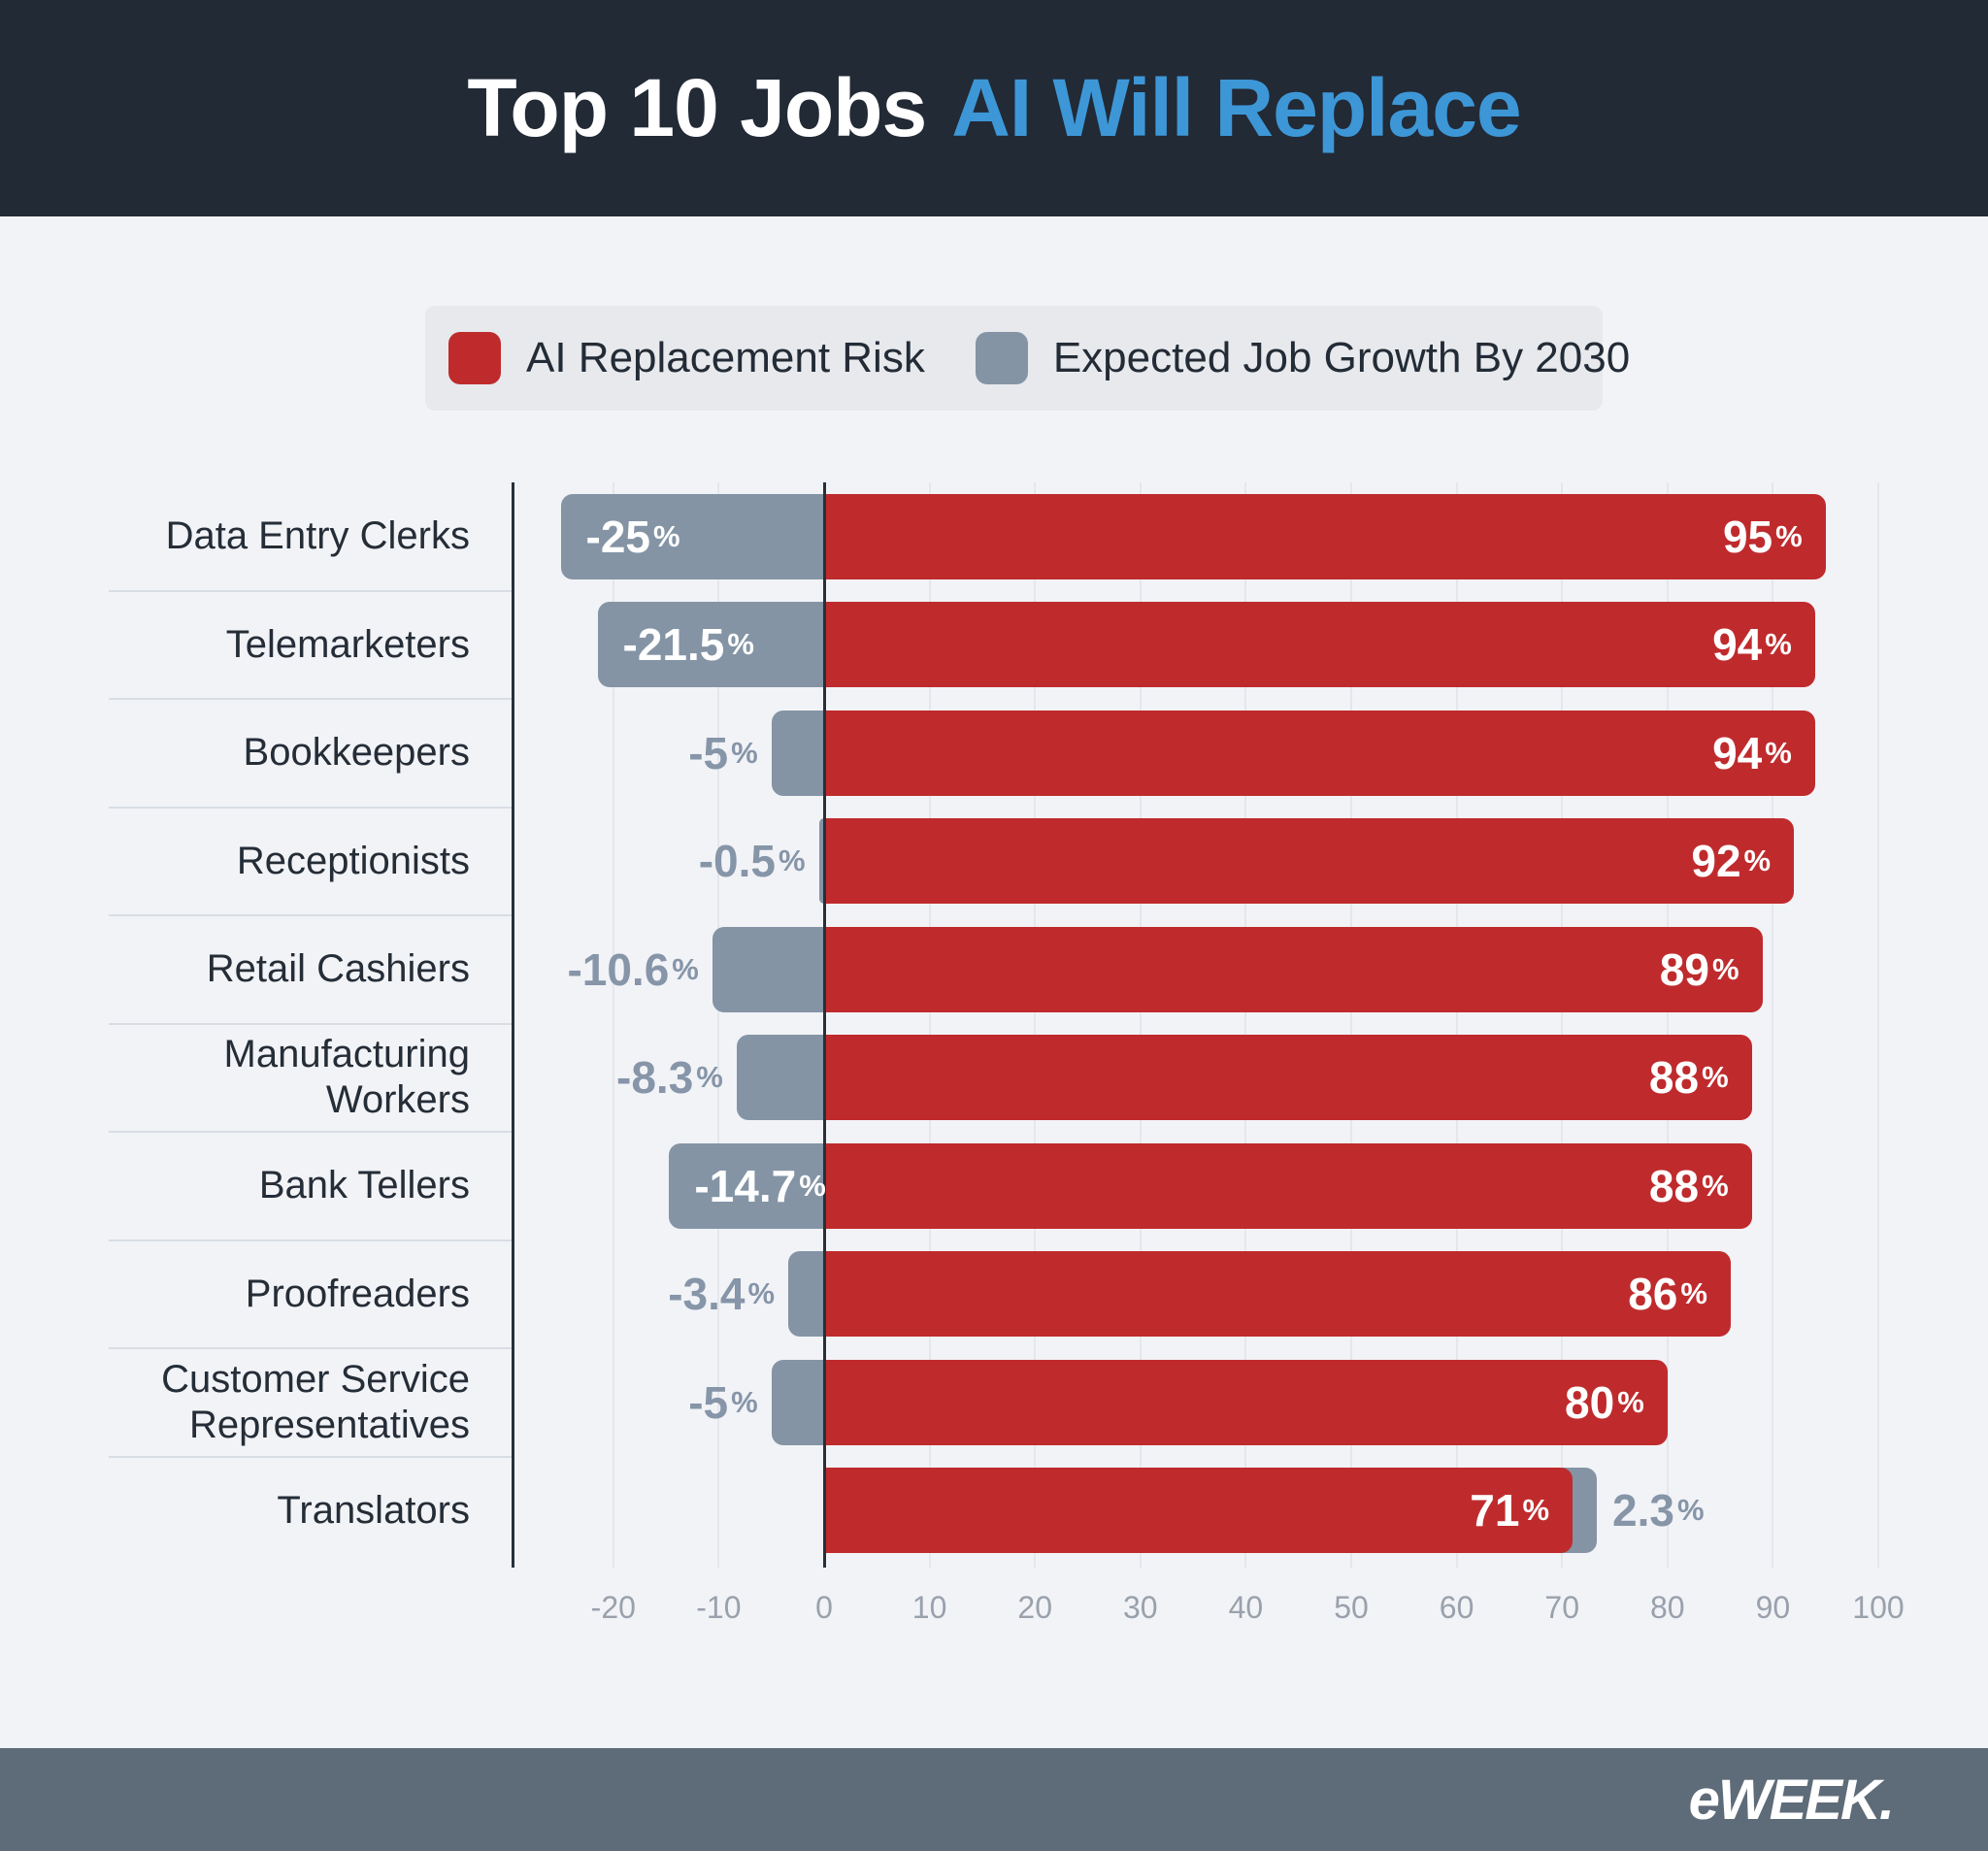 The image size is (1988, 1851). Describe the element at coordinates (737, 862) in the screenshot. I see `value-number: -0.5` at that location.